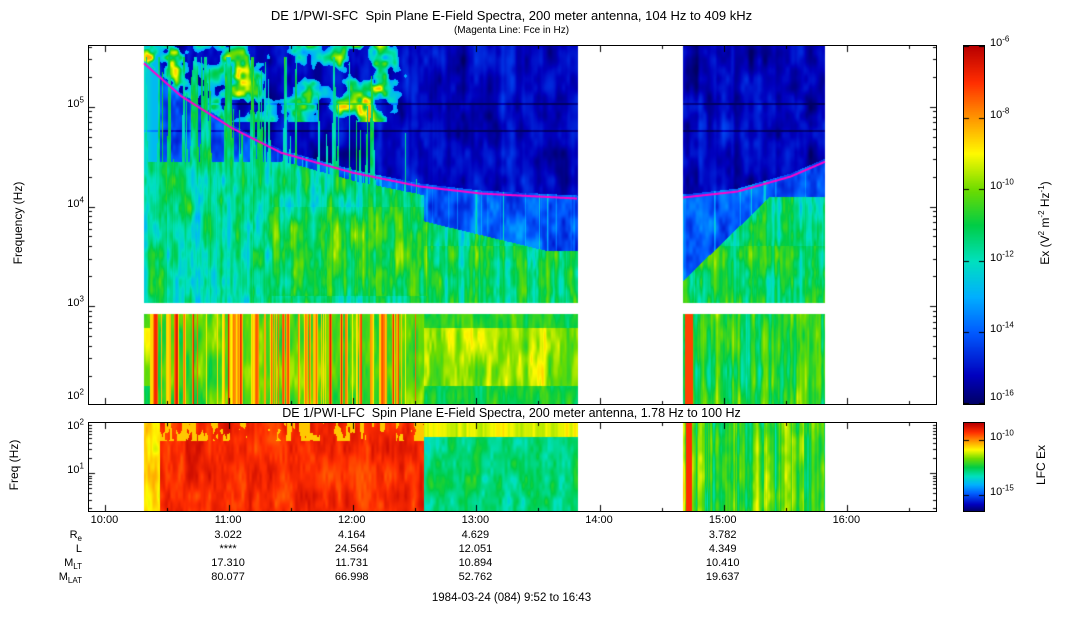  What do you see at coordinates (722, 577) in the screenshot?
I see `ephemeris-value: 19.637` at bounding box center [722, 577].